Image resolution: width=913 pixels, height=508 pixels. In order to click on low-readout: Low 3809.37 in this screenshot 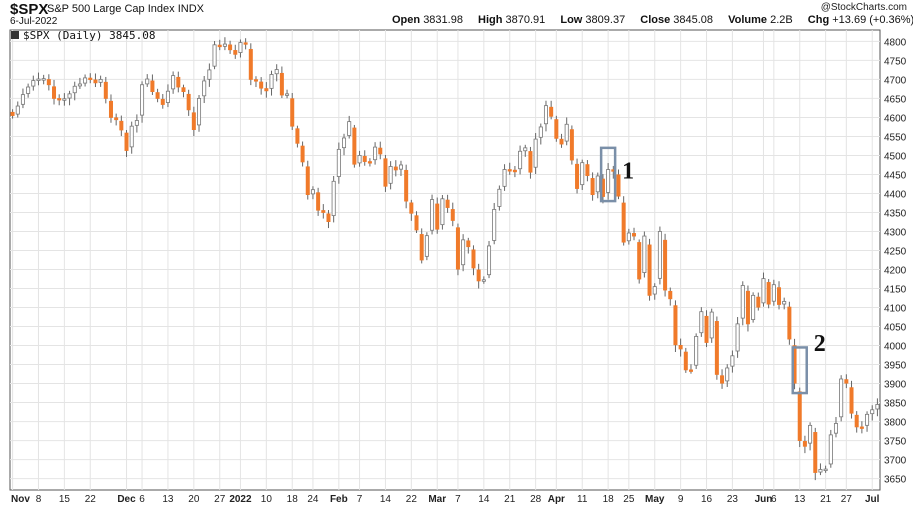, I will do `click(595, 20)`.